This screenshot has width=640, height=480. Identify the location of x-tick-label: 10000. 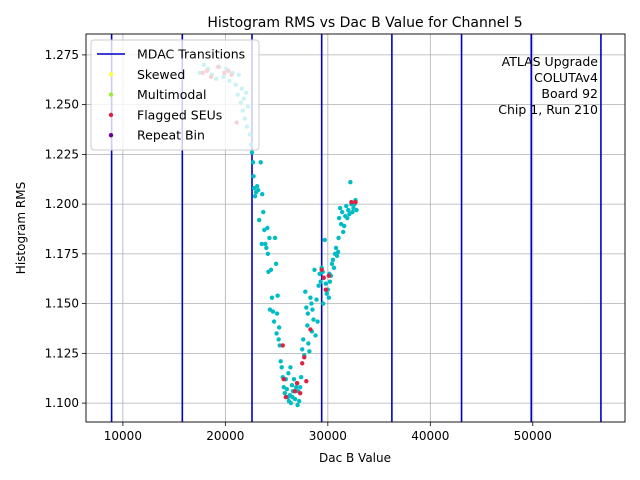
(123, 436).